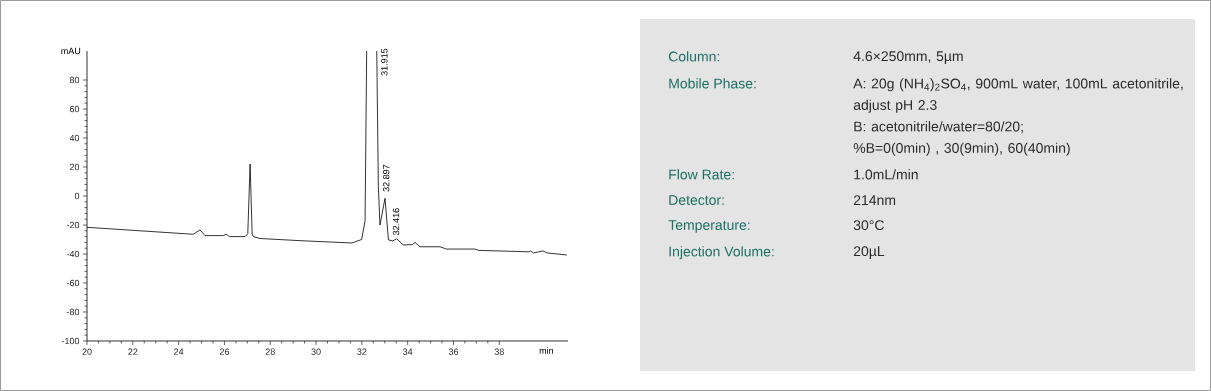 This screenshot has height=391, width=1211. Describe the element at coordinates (1018, 95) in the screenshot. I see `text: A: 20g (NH$_{4}$)$_{2}$SO$_{4}$, 900mL water, 100mL acetonitrile, adjust pH 2.3` at that location.